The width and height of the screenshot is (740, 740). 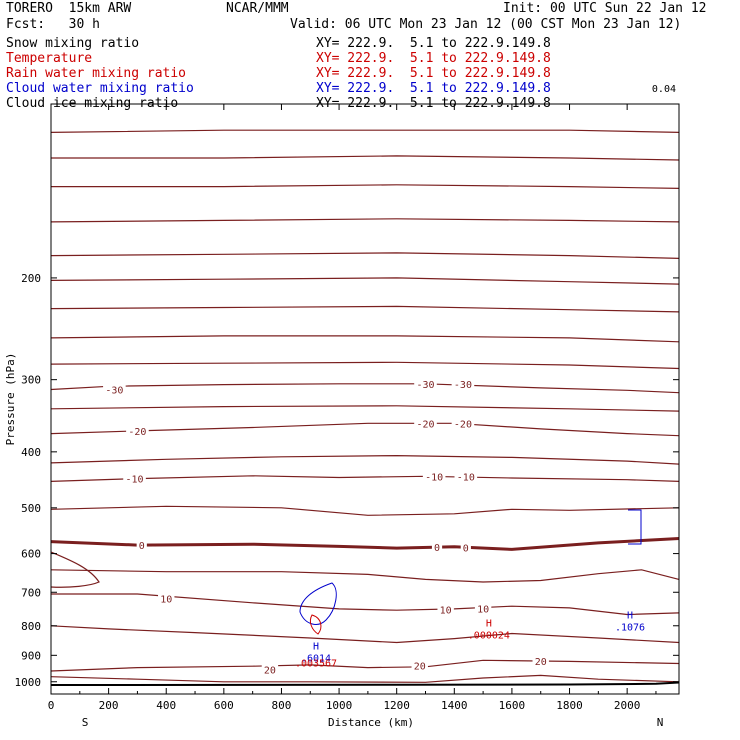 I want to click on y-axis-title: Pressure (hPa), so click(x=10, y=399).